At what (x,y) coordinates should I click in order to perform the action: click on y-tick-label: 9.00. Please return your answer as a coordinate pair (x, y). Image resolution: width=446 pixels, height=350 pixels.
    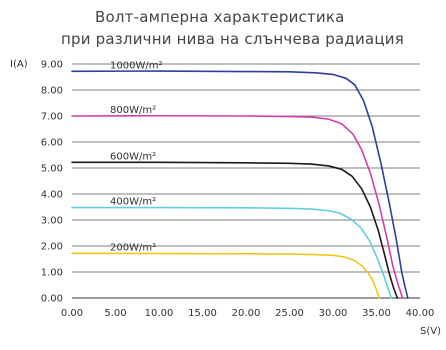
    Looking at the image, I should click on (52, 65).